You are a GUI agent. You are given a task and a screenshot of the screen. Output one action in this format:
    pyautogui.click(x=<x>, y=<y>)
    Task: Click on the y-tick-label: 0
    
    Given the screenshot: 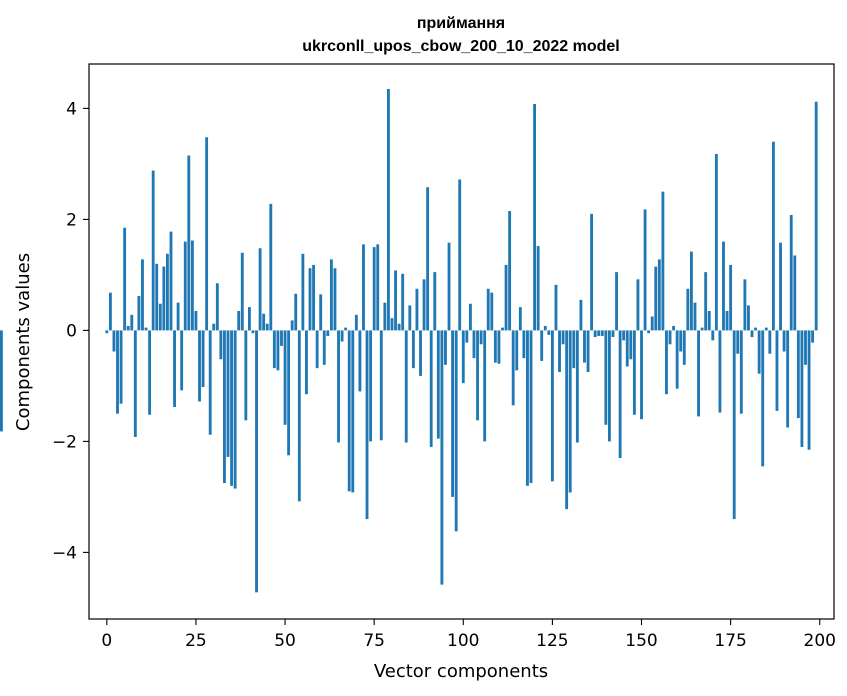 What is the action you would take?
    pyautogui.click(x=71, y=331)
    